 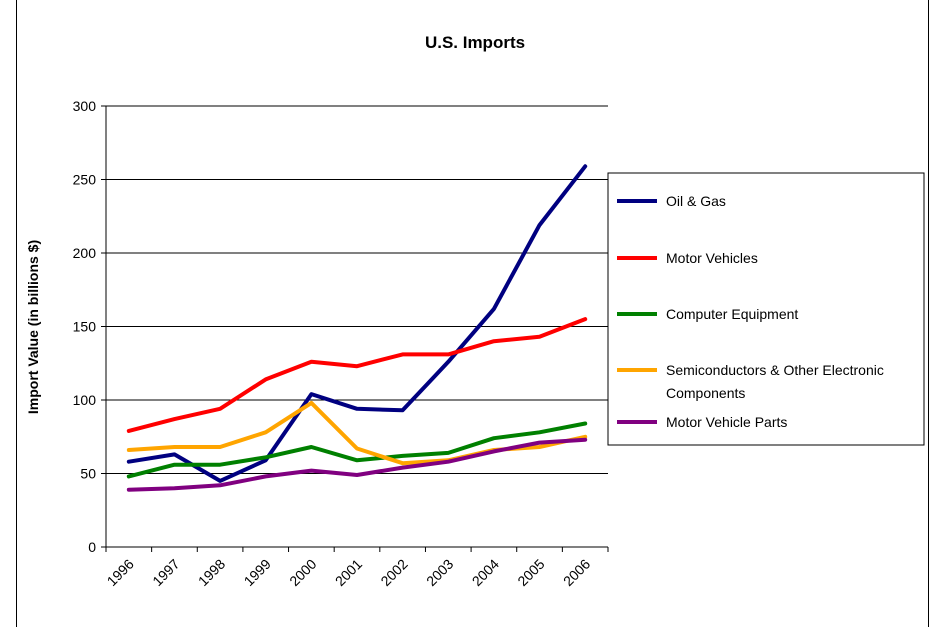 I want to click on legend-entry: Oil & Gas, so click(x=696, y=201).